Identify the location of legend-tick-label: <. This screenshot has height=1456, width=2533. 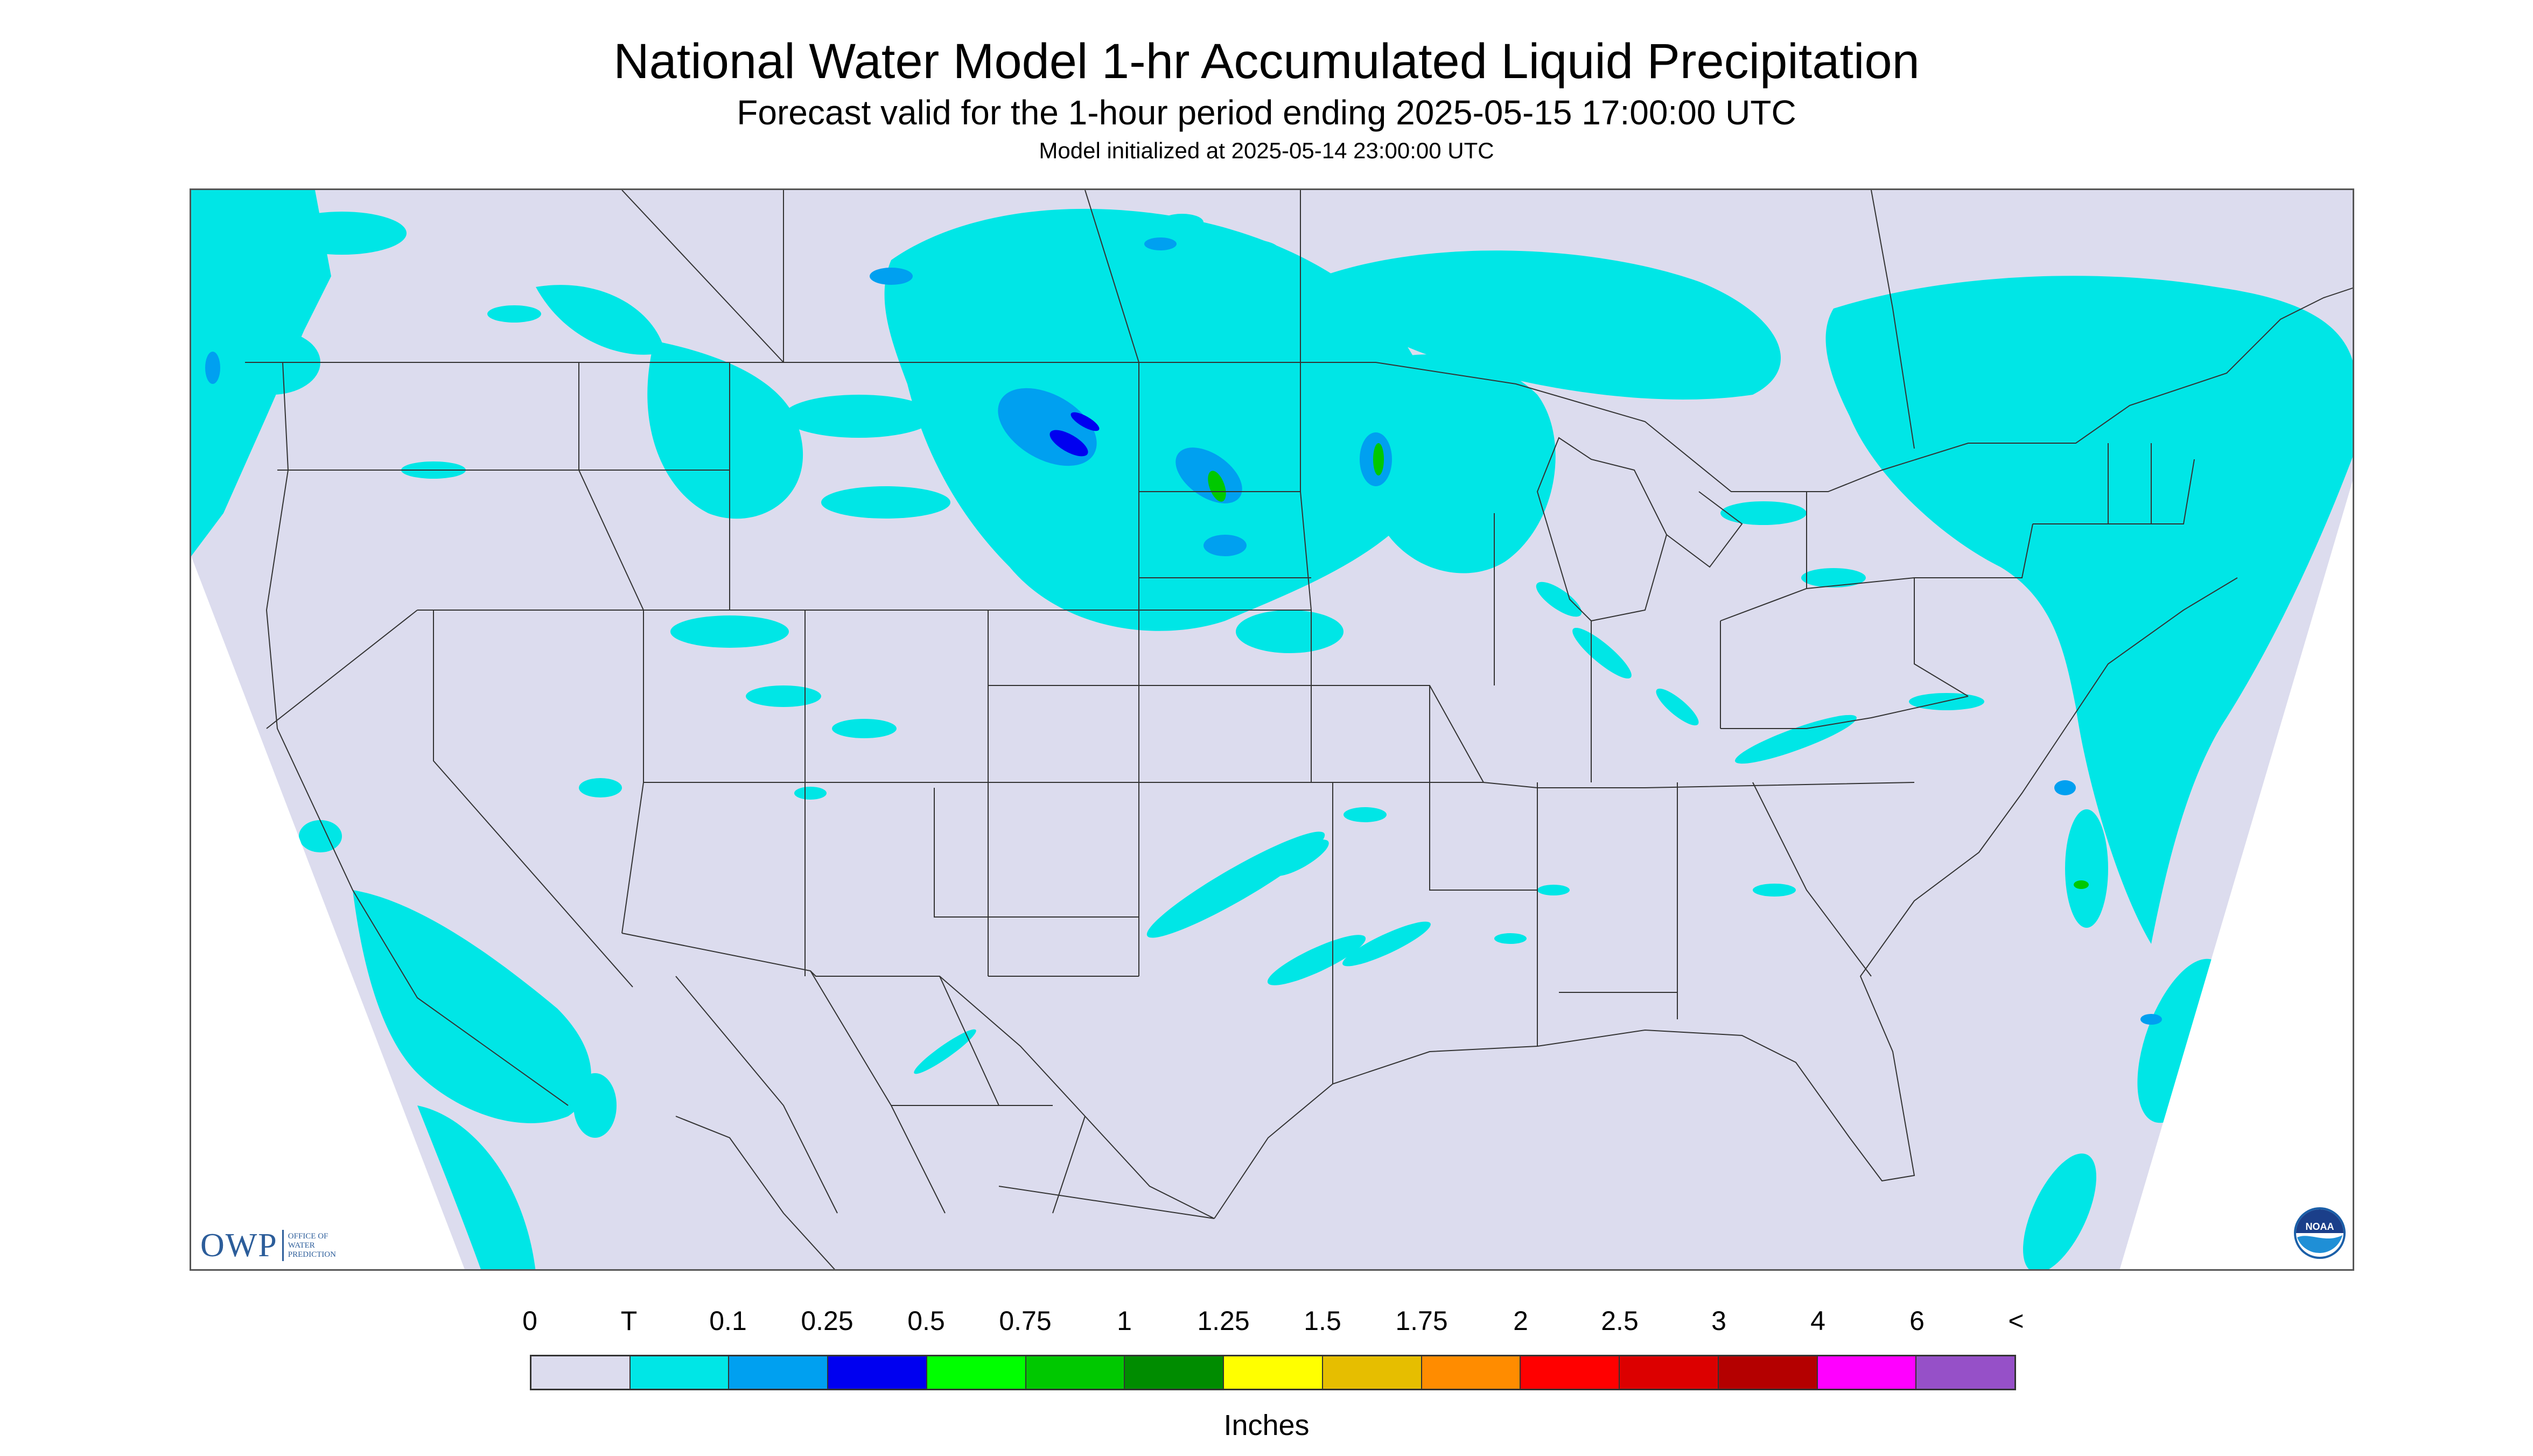
(2016, 1321).